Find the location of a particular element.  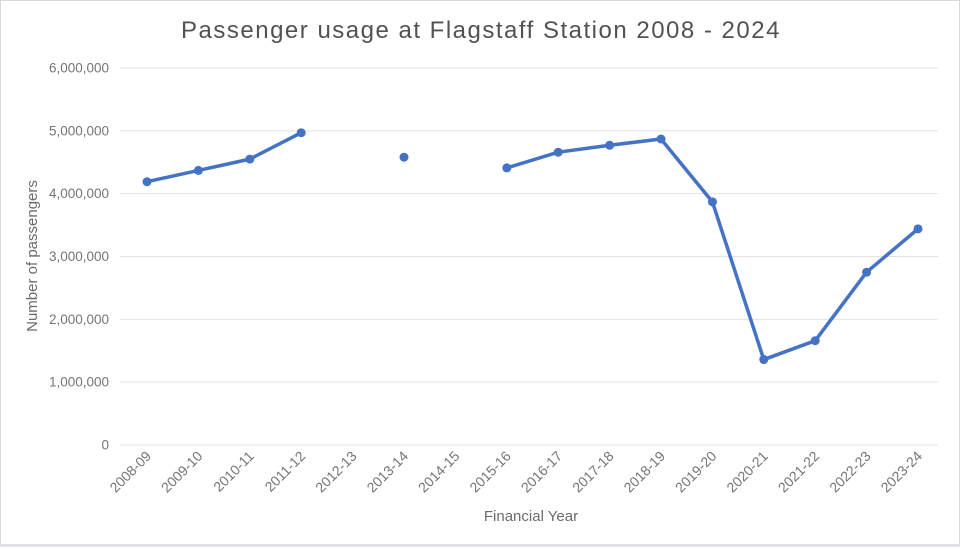

x-tick-label: 2021-22 is located at coordinates (799, 472).